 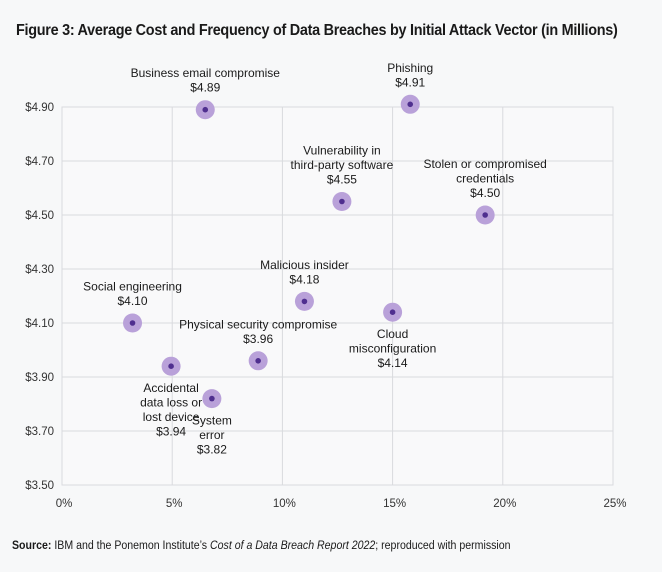 What do you see at coordinates (394, 504) in the screenshot?
I see `x-tick-label: 15%` at bounding box center [394, 504].